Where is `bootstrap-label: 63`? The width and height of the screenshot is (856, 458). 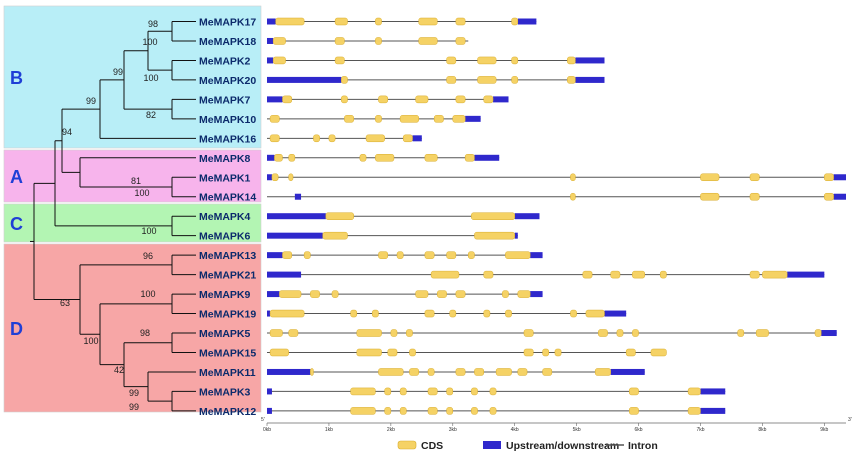
bootstrap-label: 63 is located at coordinates (65, 303).